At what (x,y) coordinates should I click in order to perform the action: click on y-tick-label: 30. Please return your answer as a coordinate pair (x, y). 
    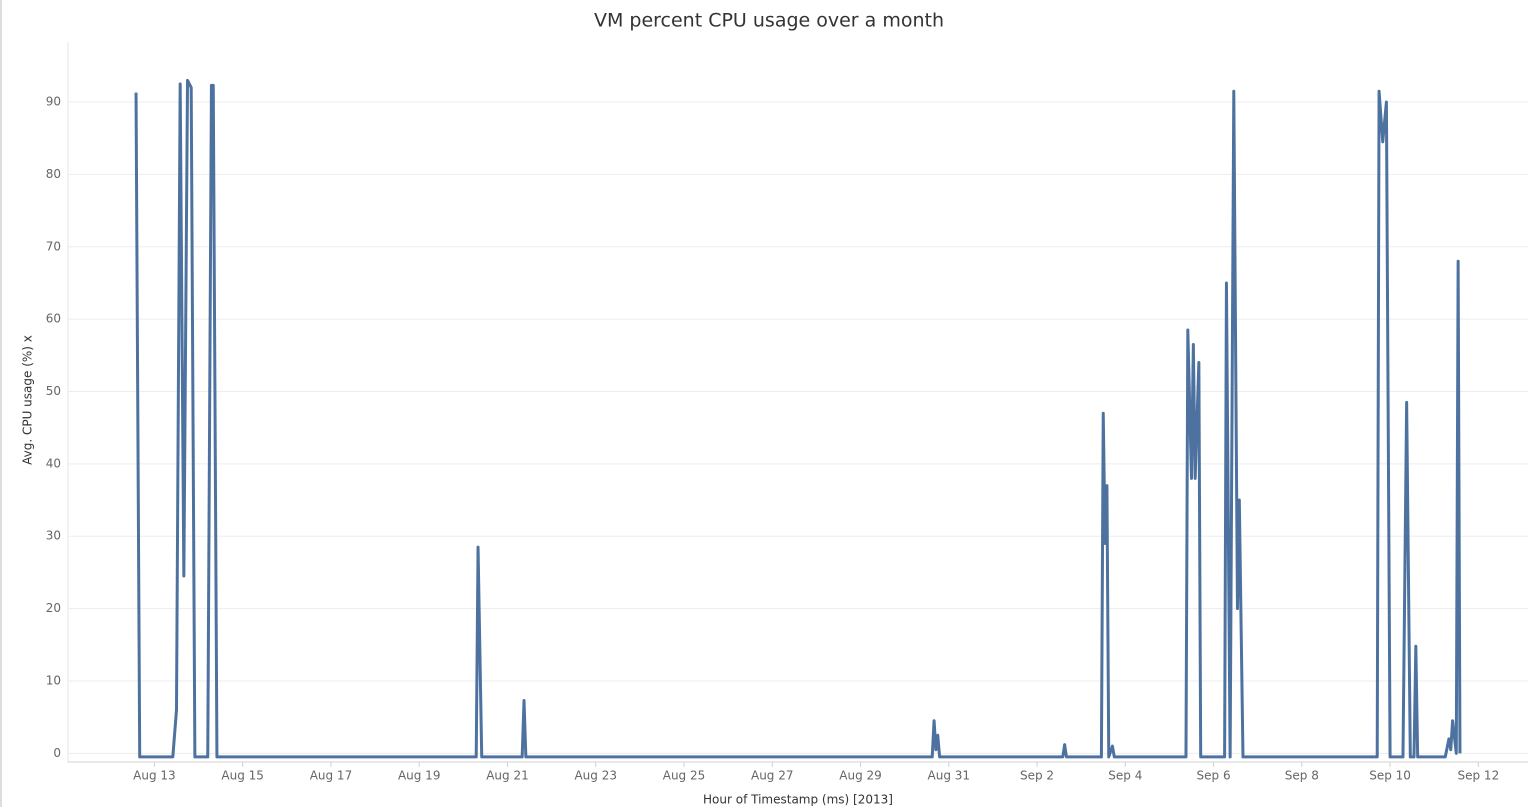
    Looking at the image, I should click on (53, 536).